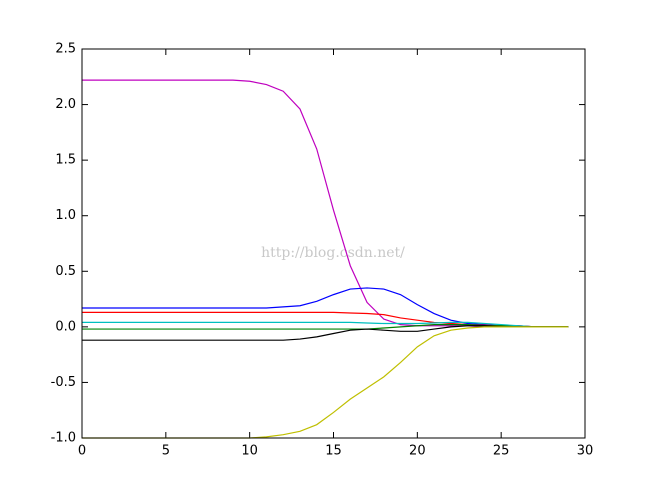 The width and height of the screenshot is (650, 488). What do you see at coordinates (82, 451) in the screenshot?
I see `x-tick-label: 0` at bounding box center [82, 451].